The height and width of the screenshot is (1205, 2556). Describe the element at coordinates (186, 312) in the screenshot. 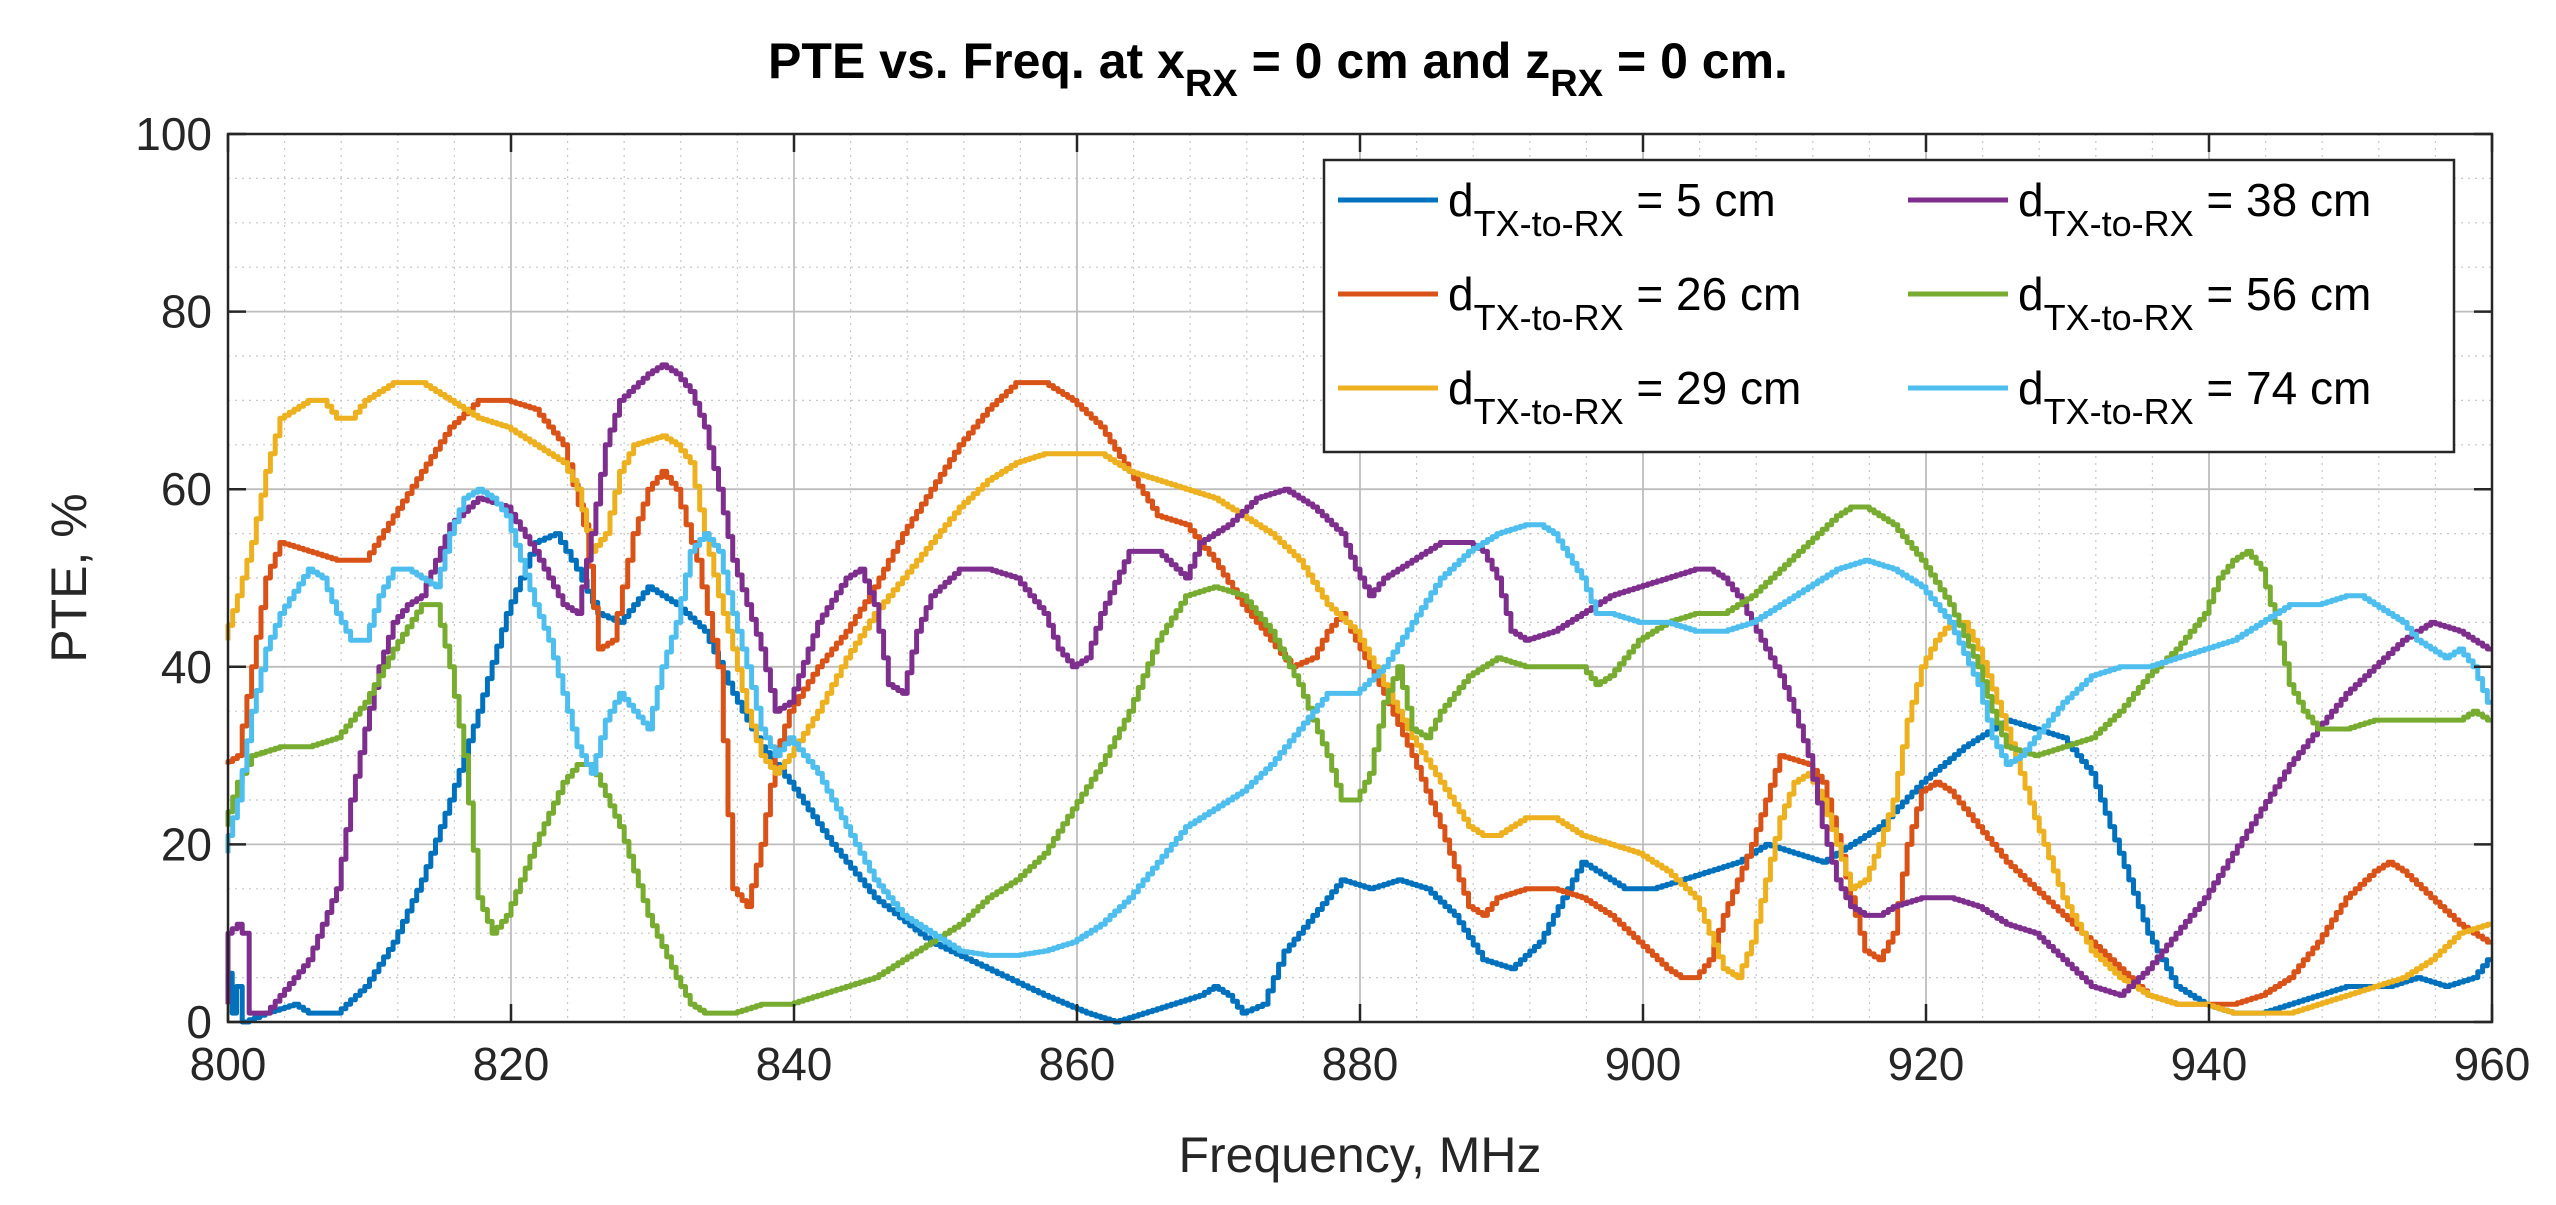

I see `y-tick-label: 80` at that location.